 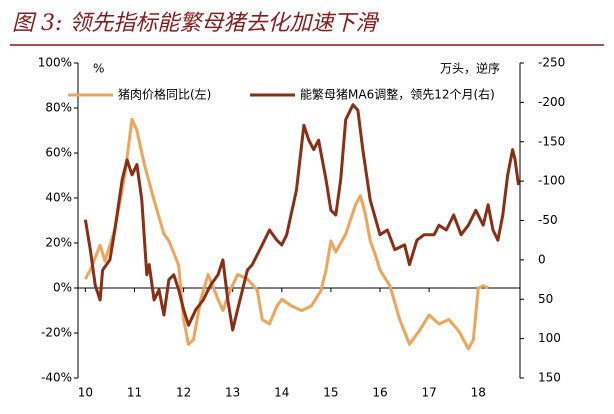 What do you see at coordinates (551, 141) in the screenshot?
I see `y2-tick-label: -150` at bounding box center [551, 141].